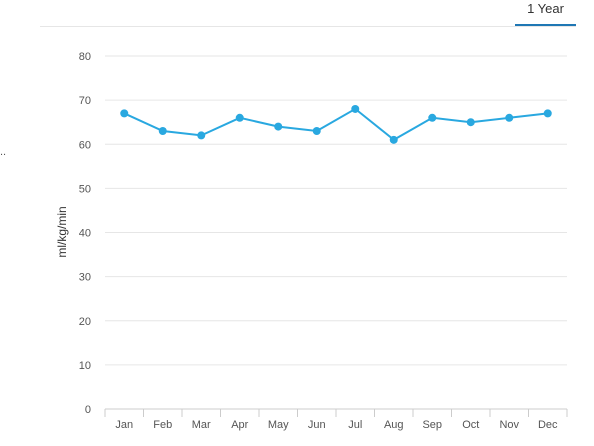 This screenshot has width=594, height=446. What do you see at coordinates (85, 322) in the screenshot?
I see `y-tick-label: 20` at bounding box center [85, 322].